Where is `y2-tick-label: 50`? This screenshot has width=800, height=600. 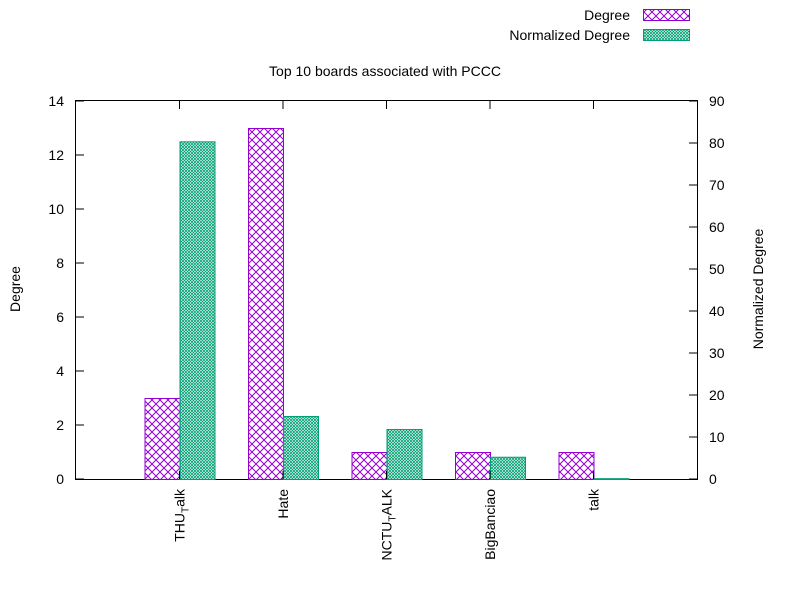
y2-tick-label: 50 is located at coordinates (717, 269).